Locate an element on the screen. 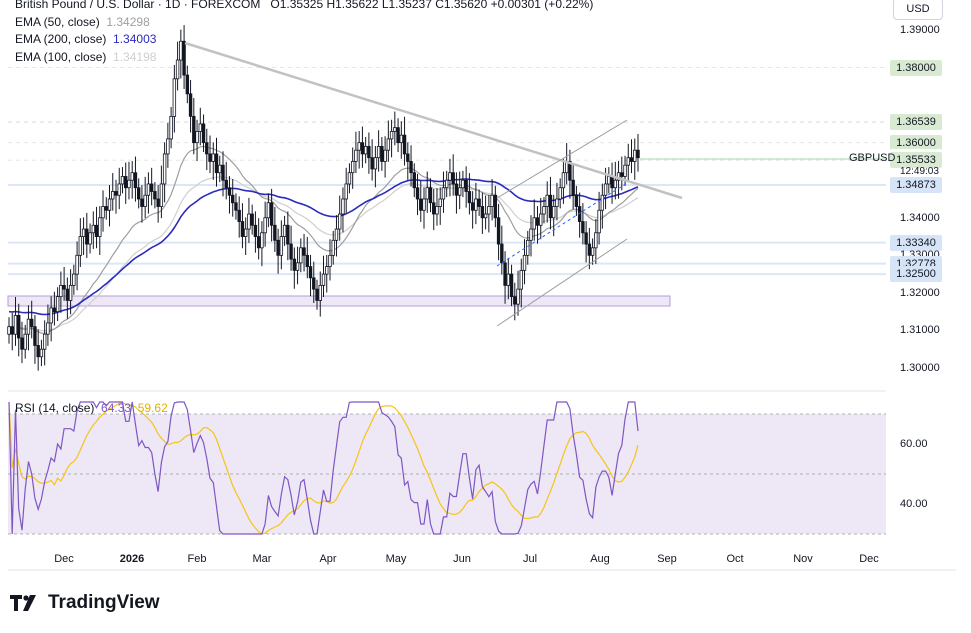 The width and height of the screenshot is (971, 633). ema50-legend: EMA (50, close) 1.34298 is located at coordinates (82, 22).